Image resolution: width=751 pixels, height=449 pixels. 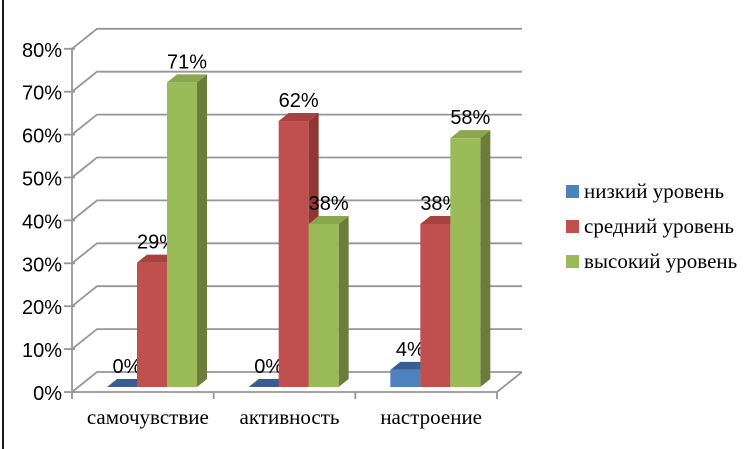 I want to click on bar-series3-cat2, so click(x=328, y=301).